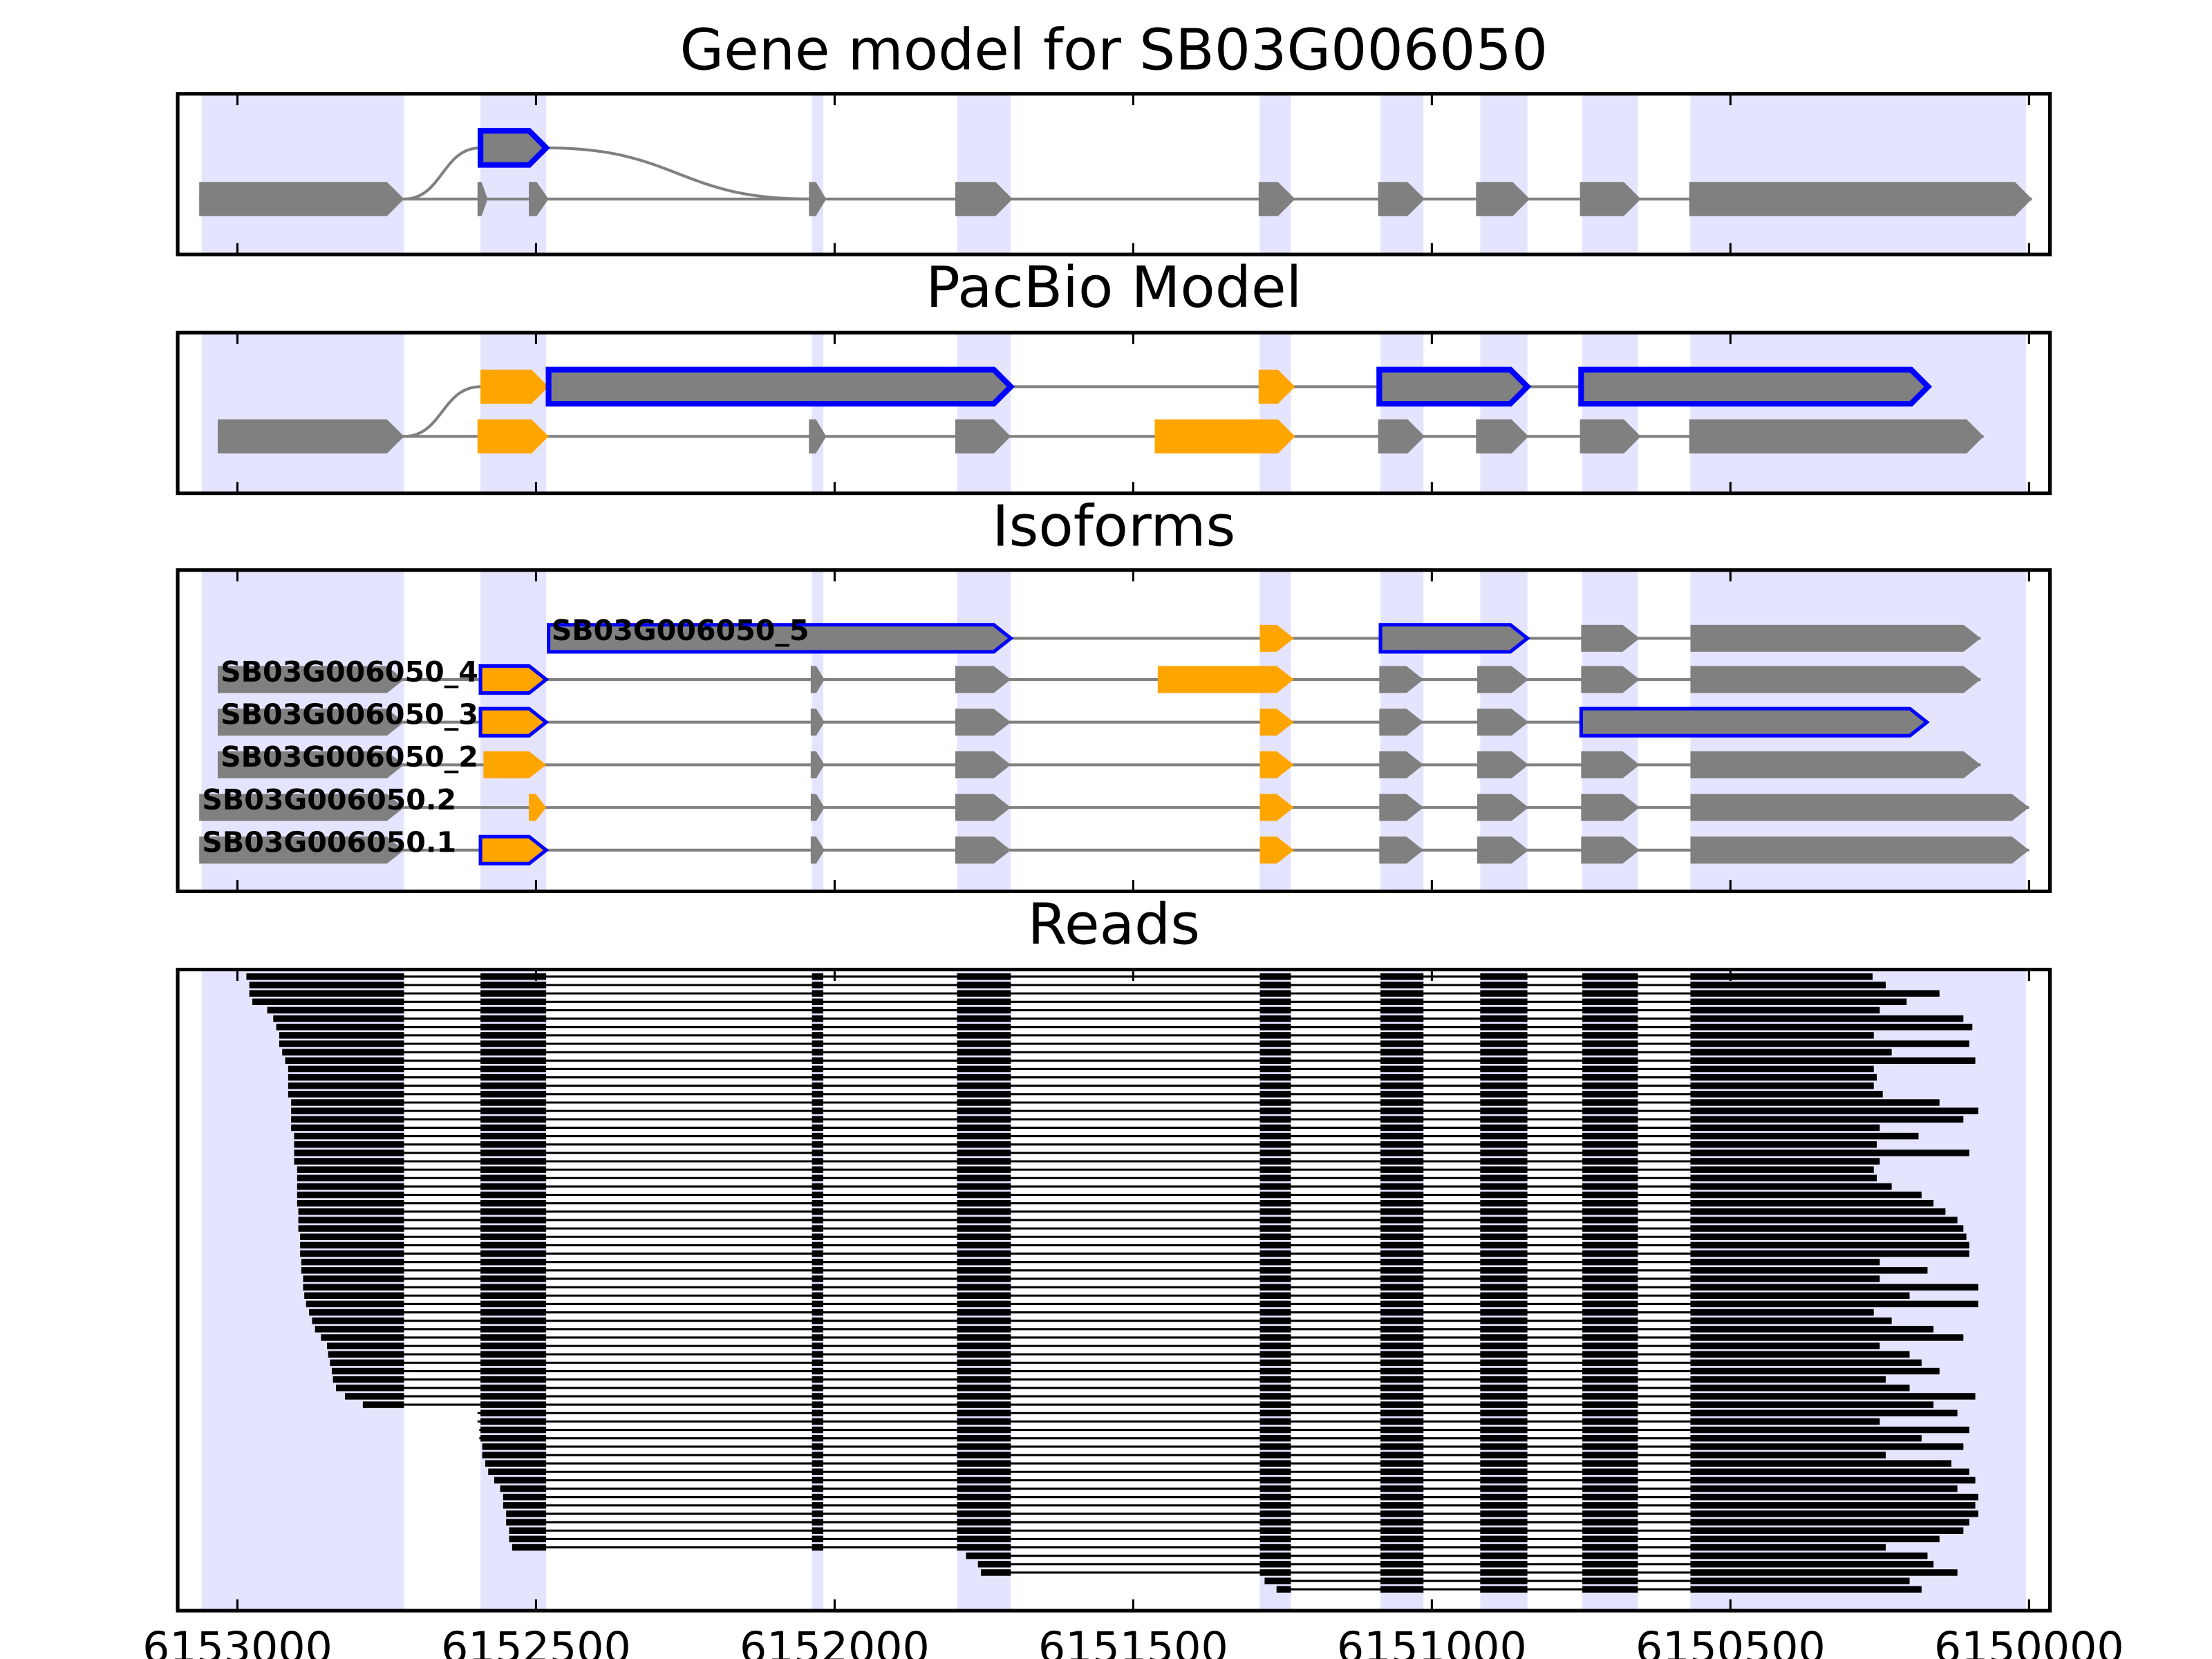 The image size is (2212, 1659). I want to click on exon-shade, so click(1275, 413).